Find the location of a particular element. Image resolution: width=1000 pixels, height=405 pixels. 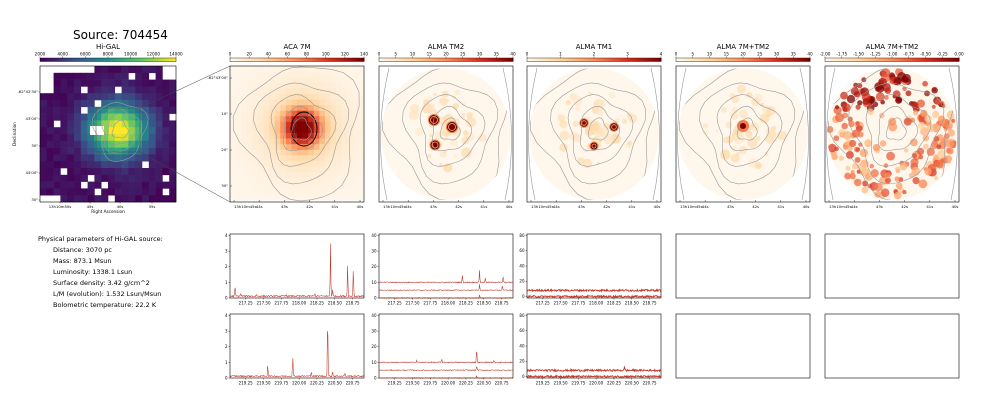

x-tick-label: 219.25 is located at coordinates (246, 383).